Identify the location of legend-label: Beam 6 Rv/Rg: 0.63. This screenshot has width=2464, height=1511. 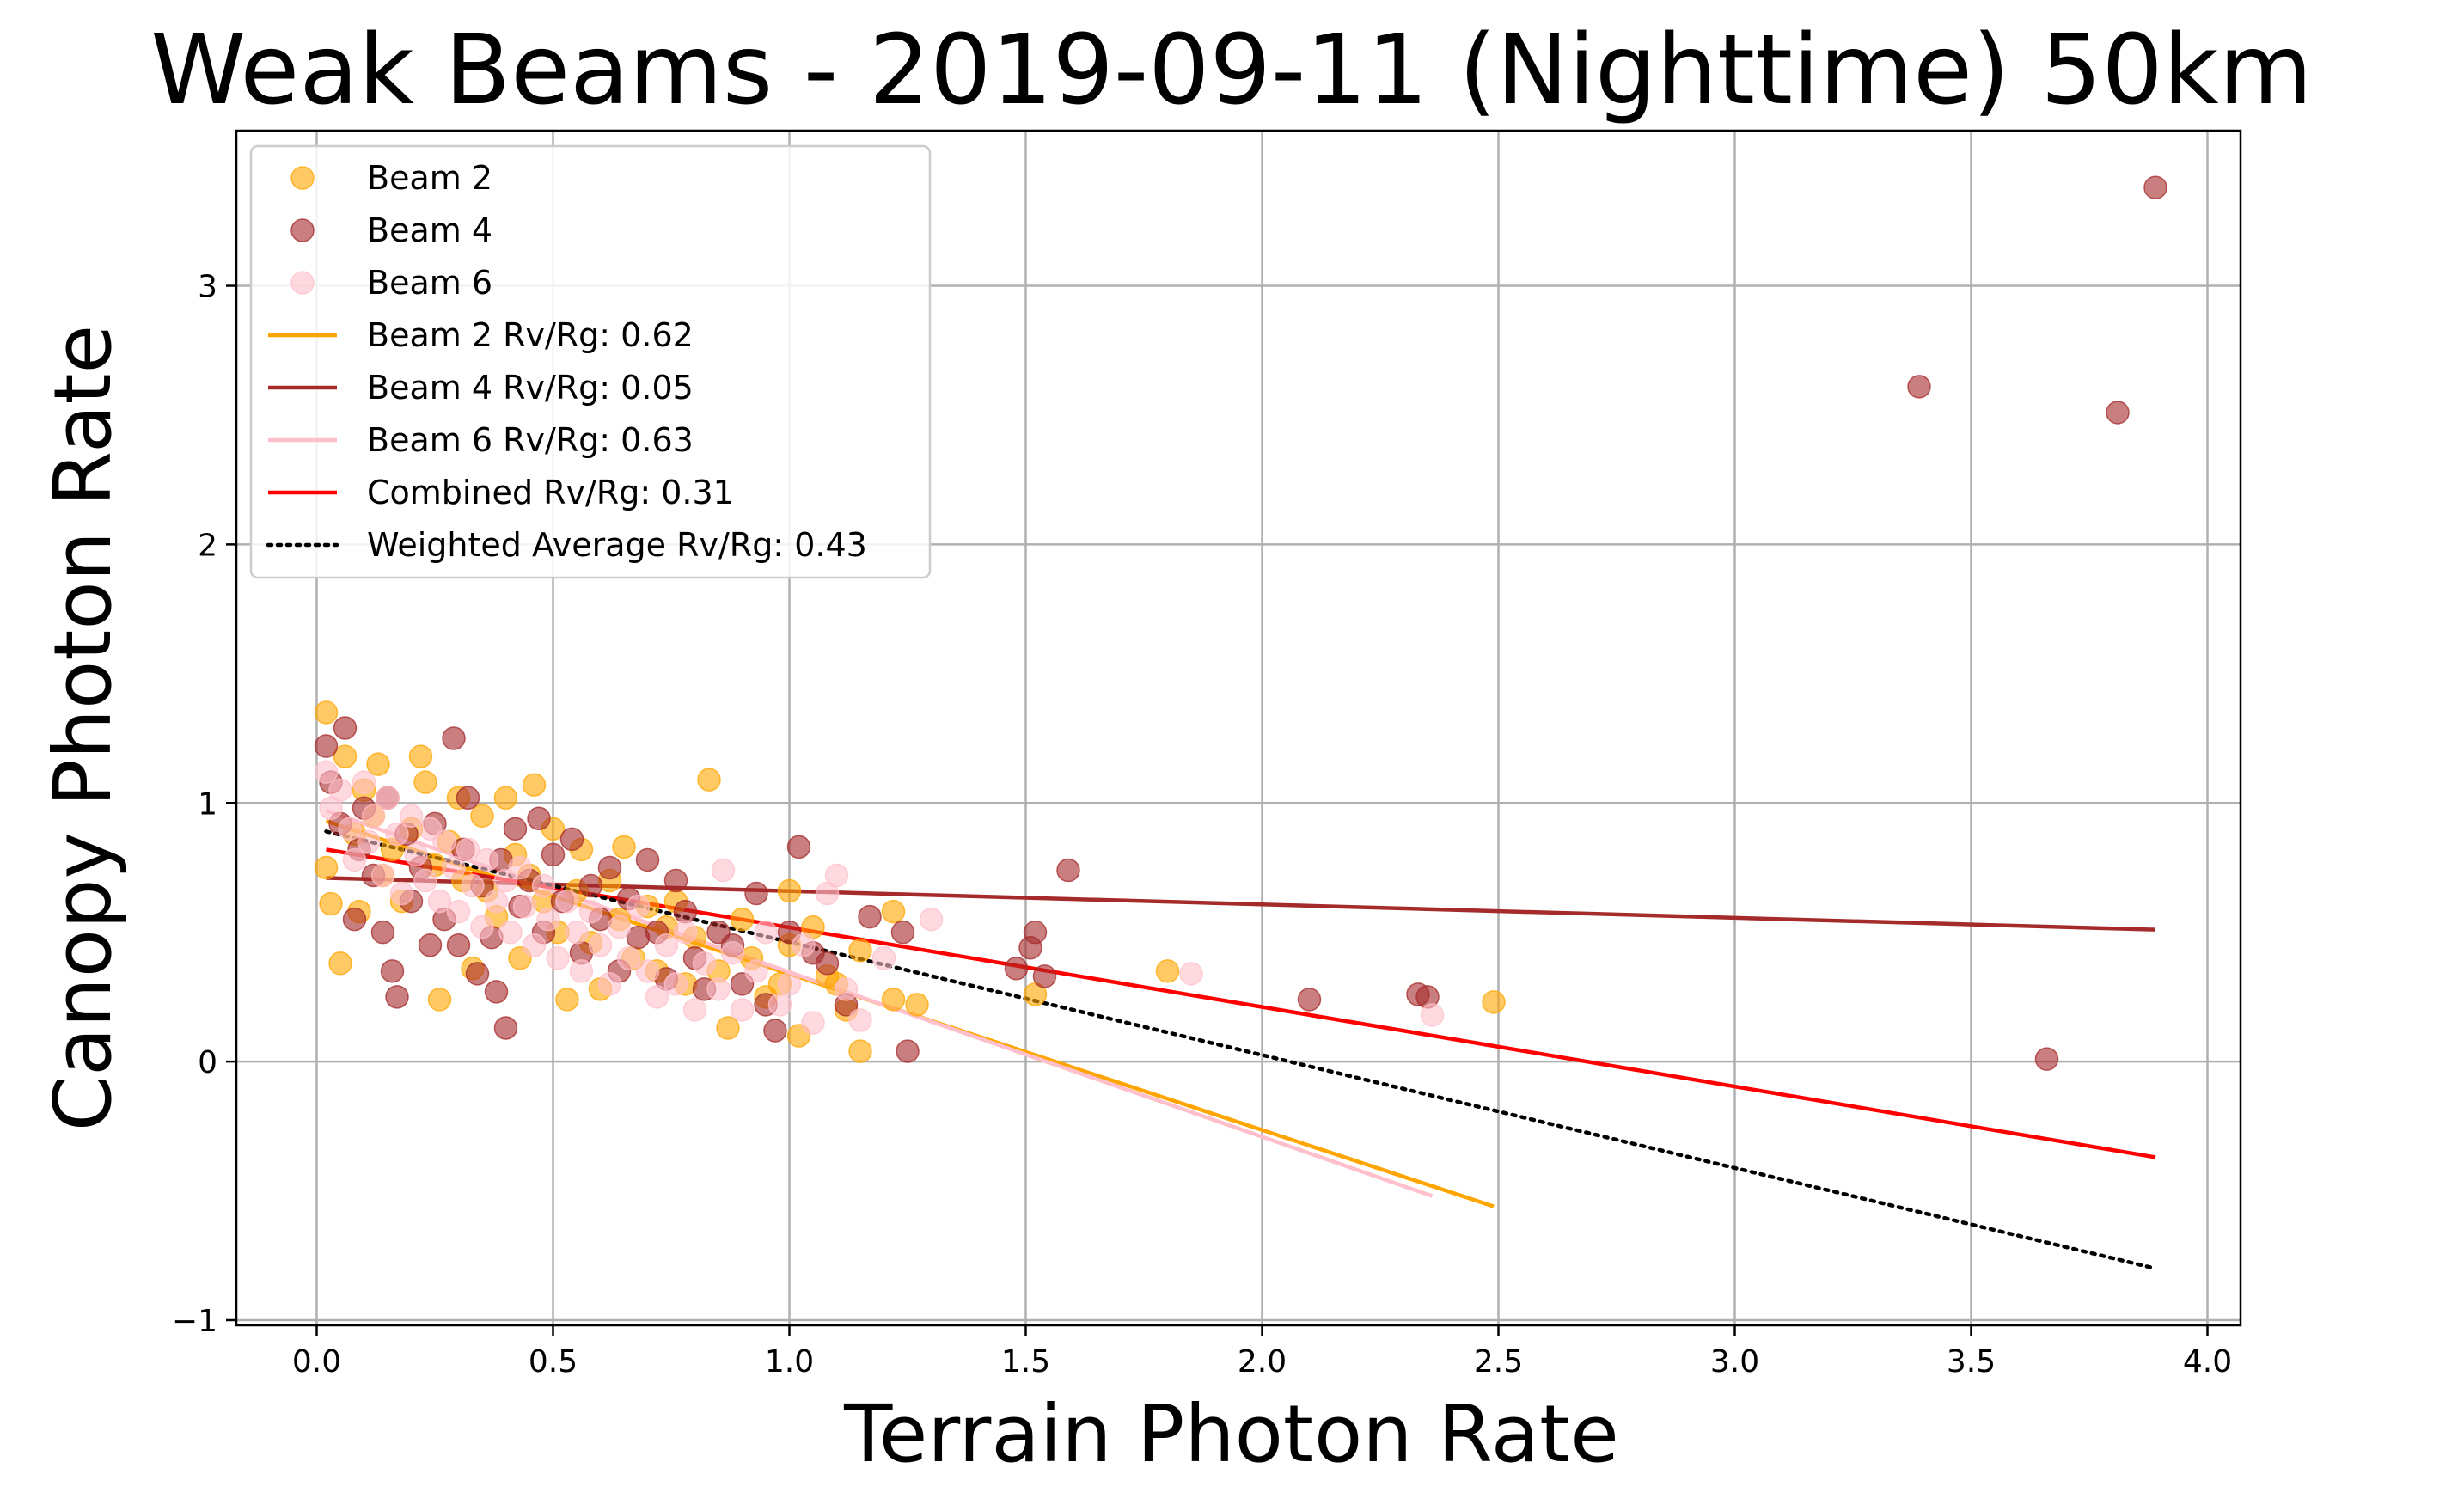
(530, 440).